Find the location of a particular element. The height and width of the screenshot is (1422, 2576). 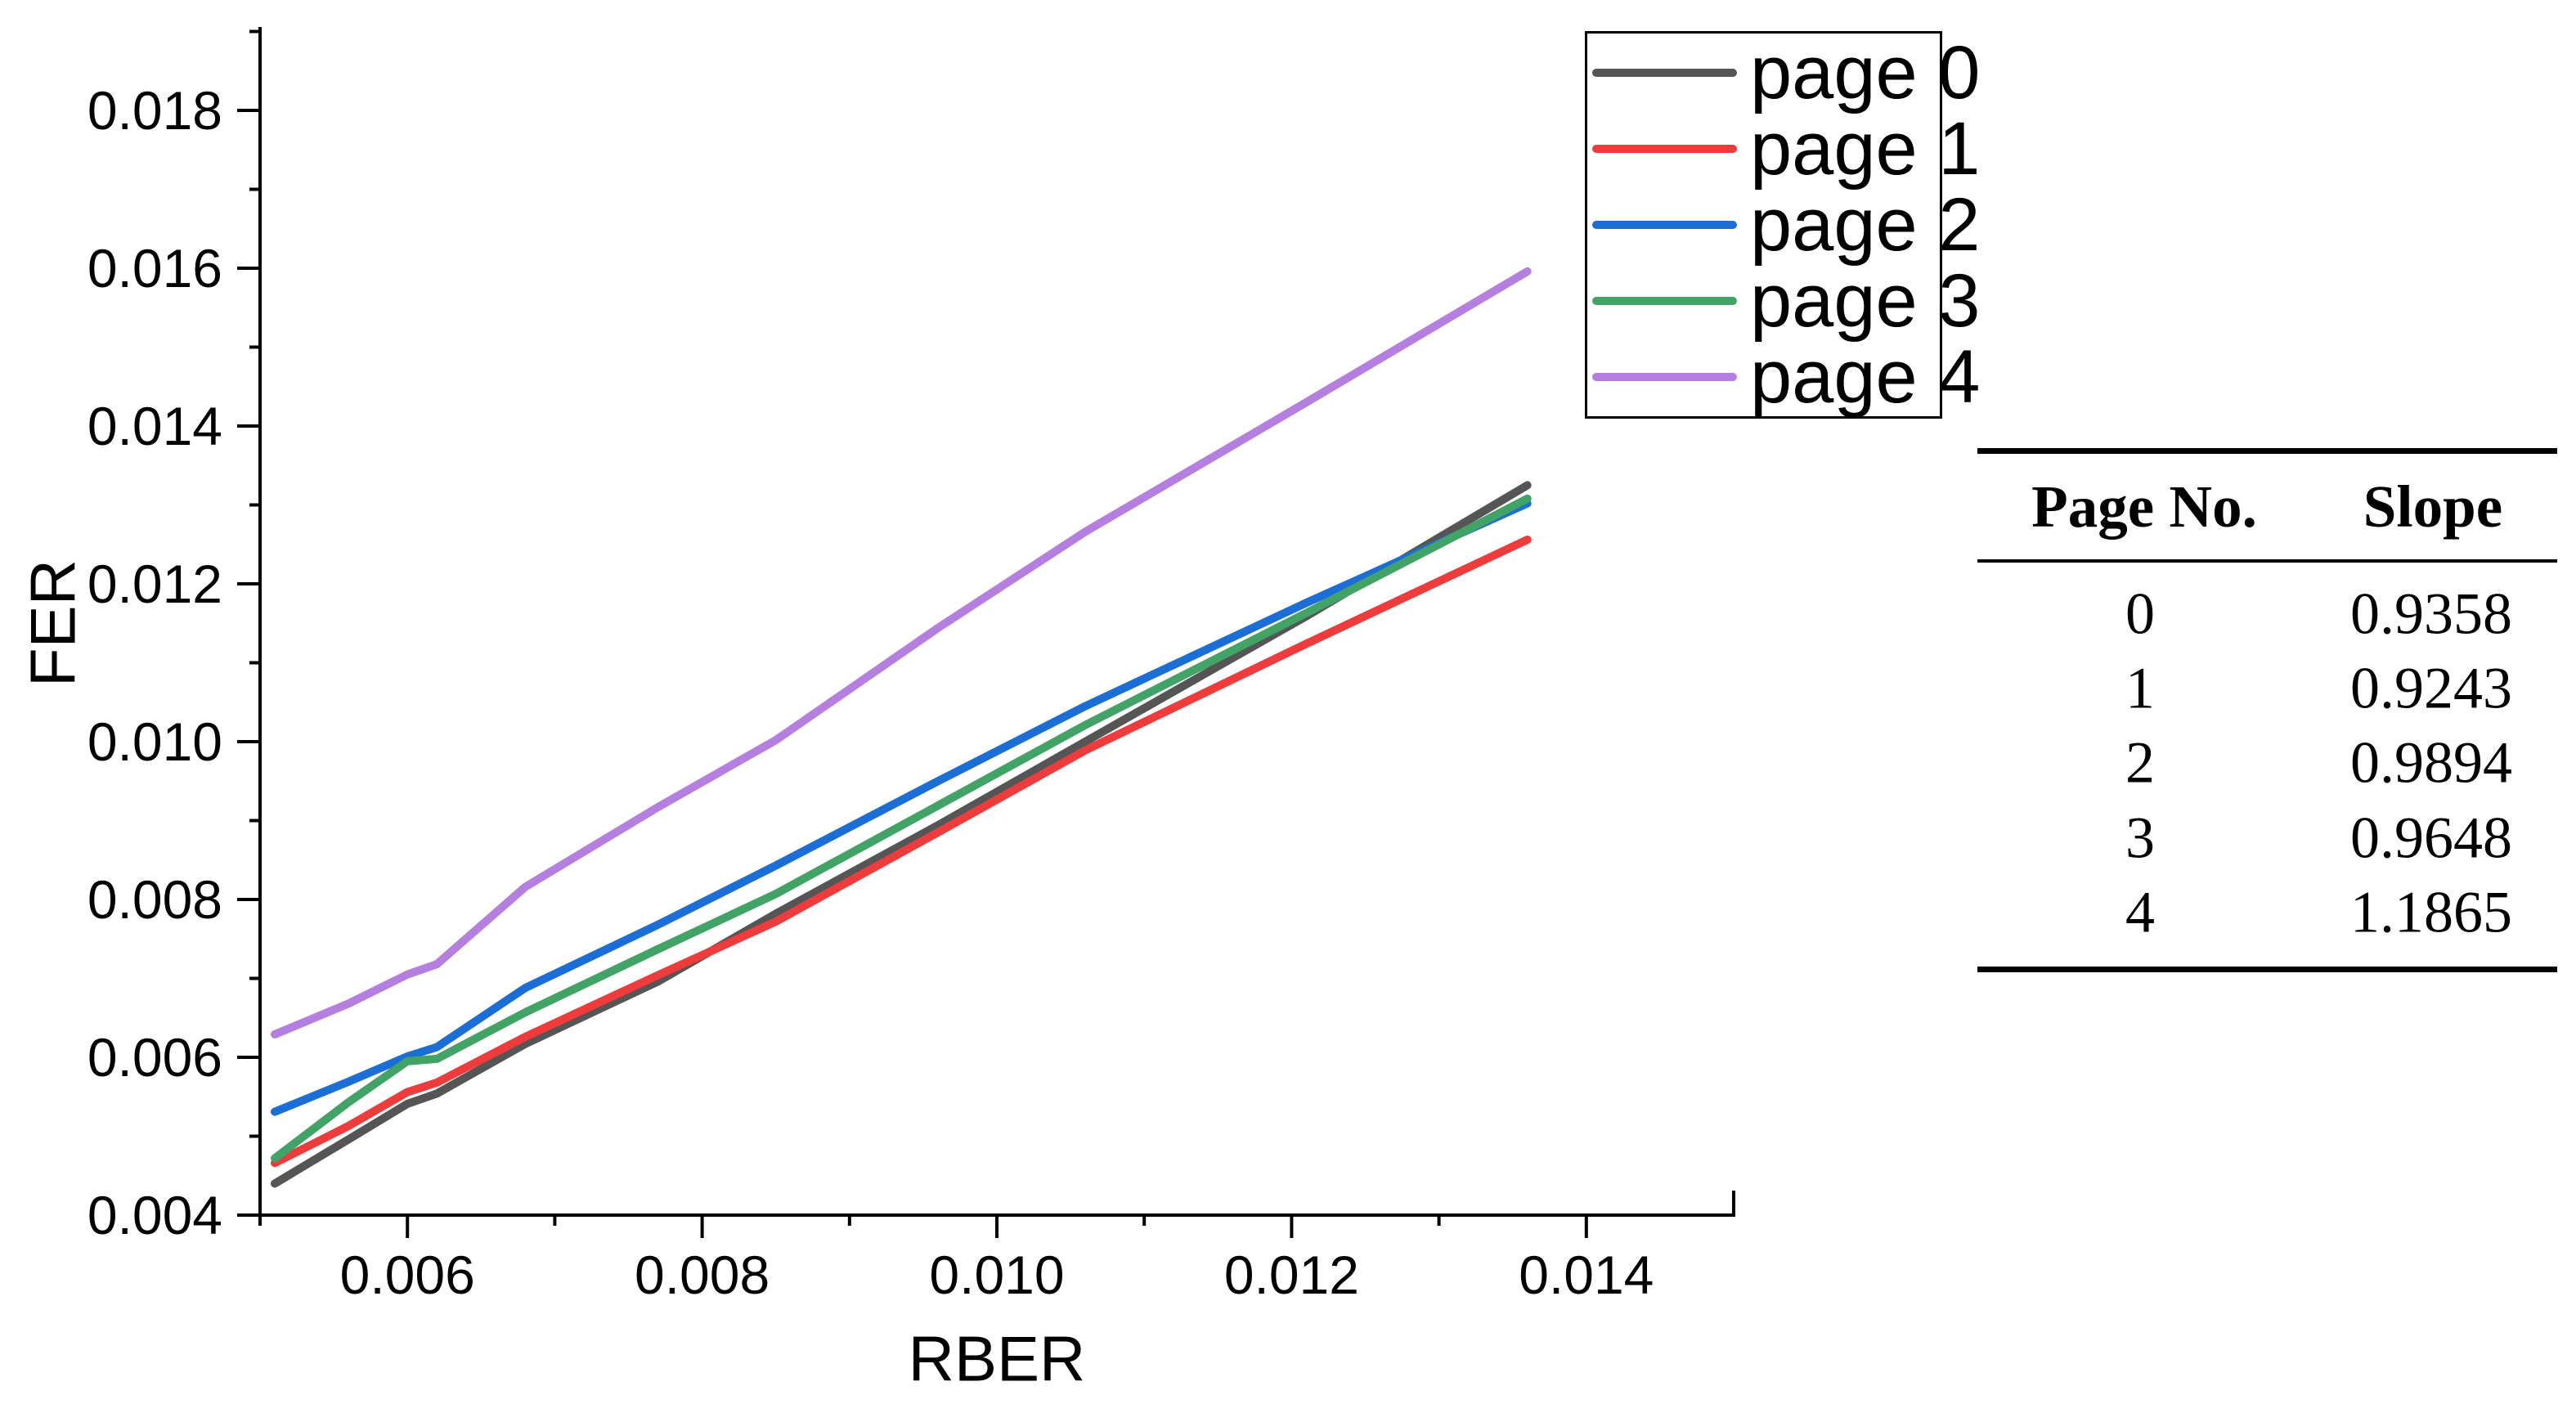

table-row: 4 1.1865 is located at coordinates (2267, 912).